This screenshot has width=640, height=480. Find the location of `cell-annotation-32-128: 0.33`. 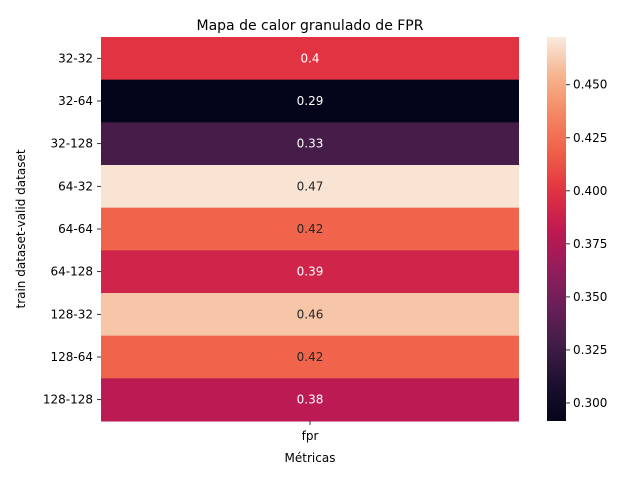

cell-annotation-32-128: 0.33 is located at coordinates (310, 144).